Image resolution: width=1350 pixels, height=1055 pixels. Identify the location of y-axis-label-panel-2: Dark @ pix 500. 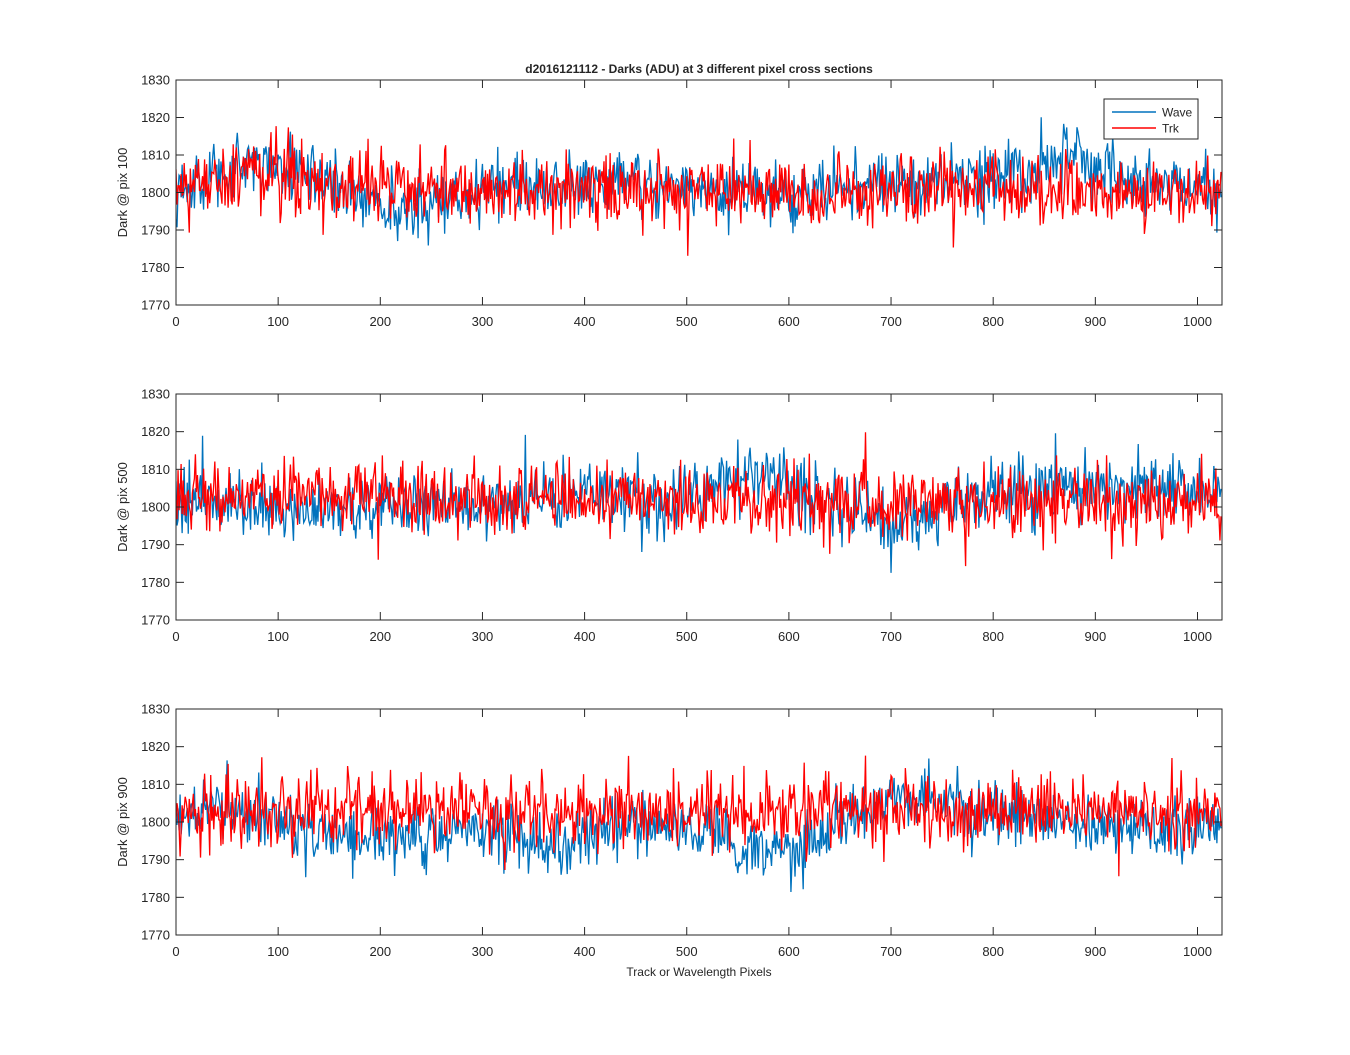
(122, 507).